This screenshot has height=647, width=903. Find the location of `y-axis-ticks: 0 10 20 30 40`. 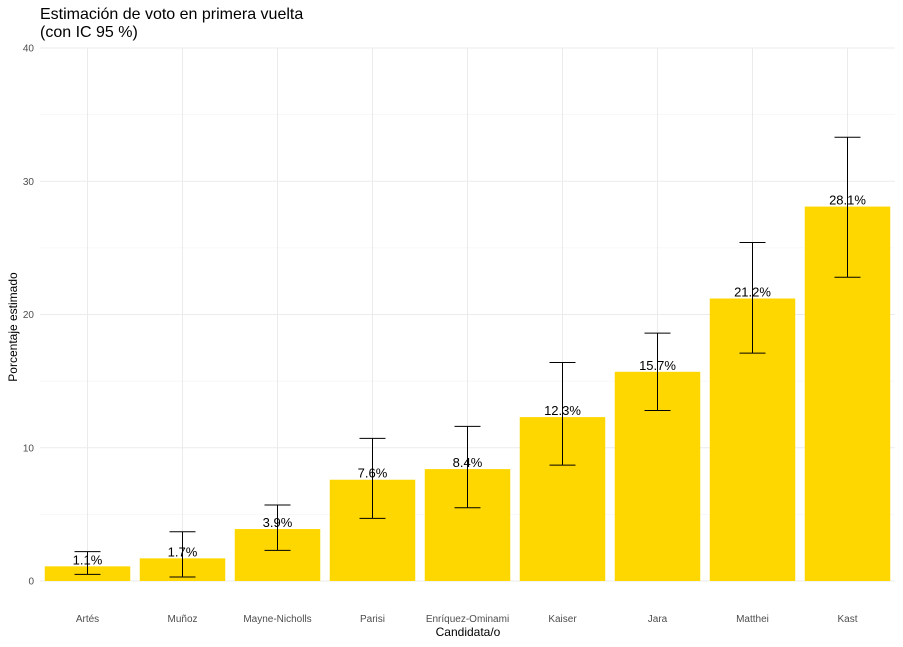

y-axis-ticks: 0 10 20 30 40 is located at coordinates (29, 316).